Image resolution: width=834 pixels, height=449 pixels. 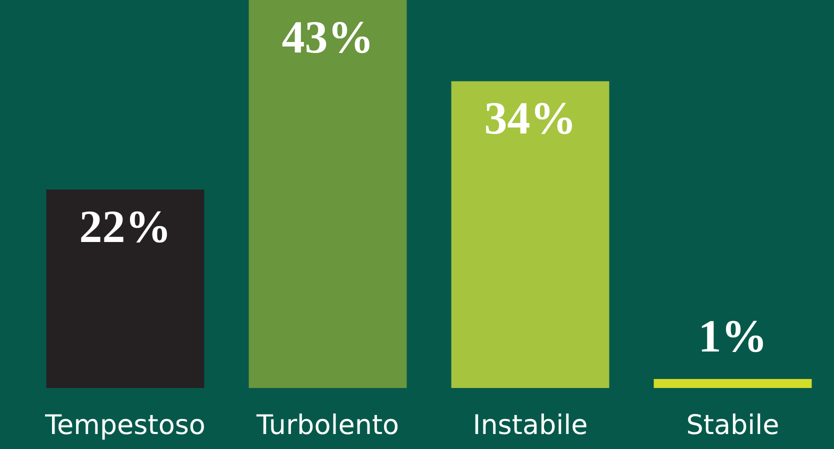 What do you see at coordinates (530, 425) in the screenshot?
I see `x-tick-label: Instabile` at bounding box center [530, 425].